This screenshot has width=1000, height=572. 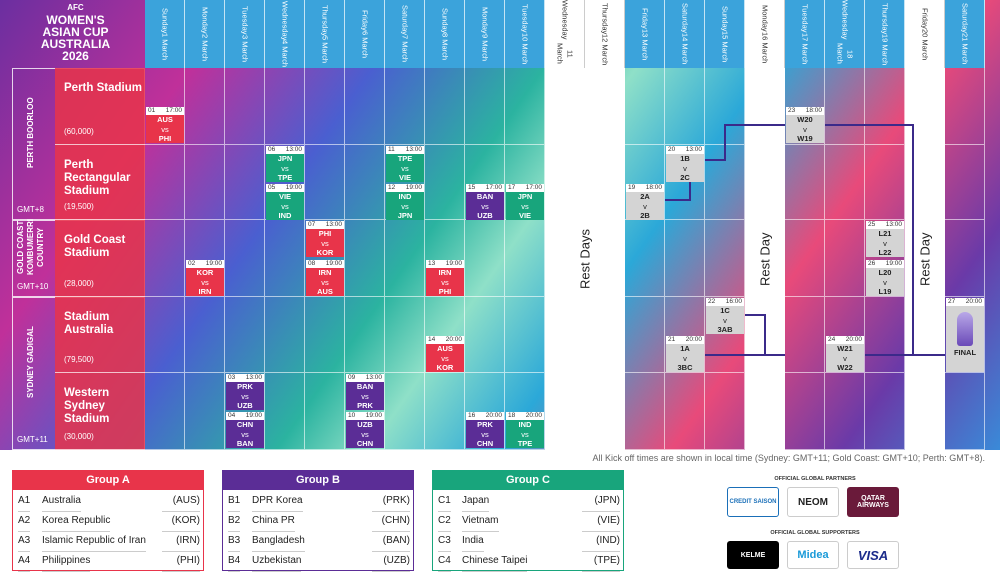 What do you see at coordinates (645, 188) in the screenshot?
I see `match-strip: 19 18:00` at bounding box center [645, 188].